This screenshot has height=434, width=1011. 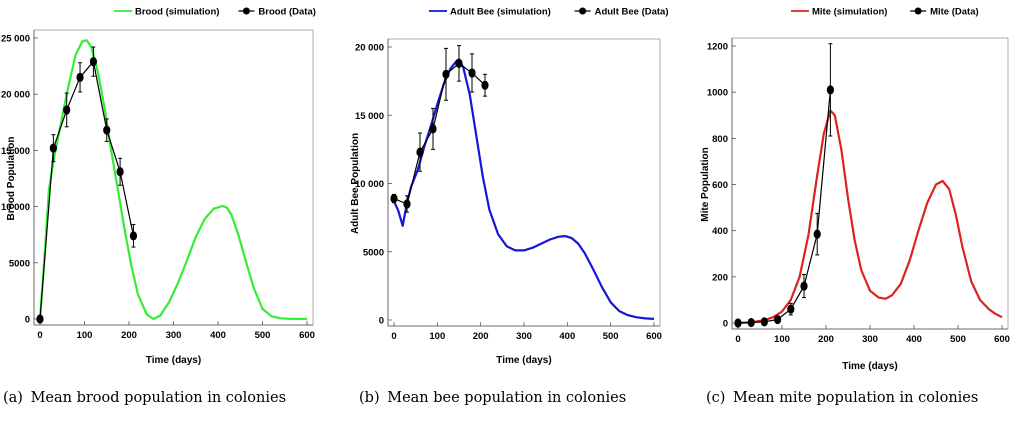 I want to click on y-axis-label: Mite Population, so click(x=705, y=184).